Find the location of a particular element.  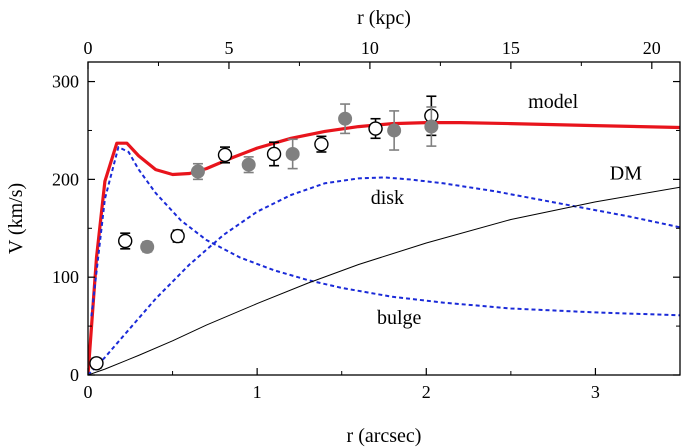

x2-tick-label: 15 is located at coordinates (511, 48).